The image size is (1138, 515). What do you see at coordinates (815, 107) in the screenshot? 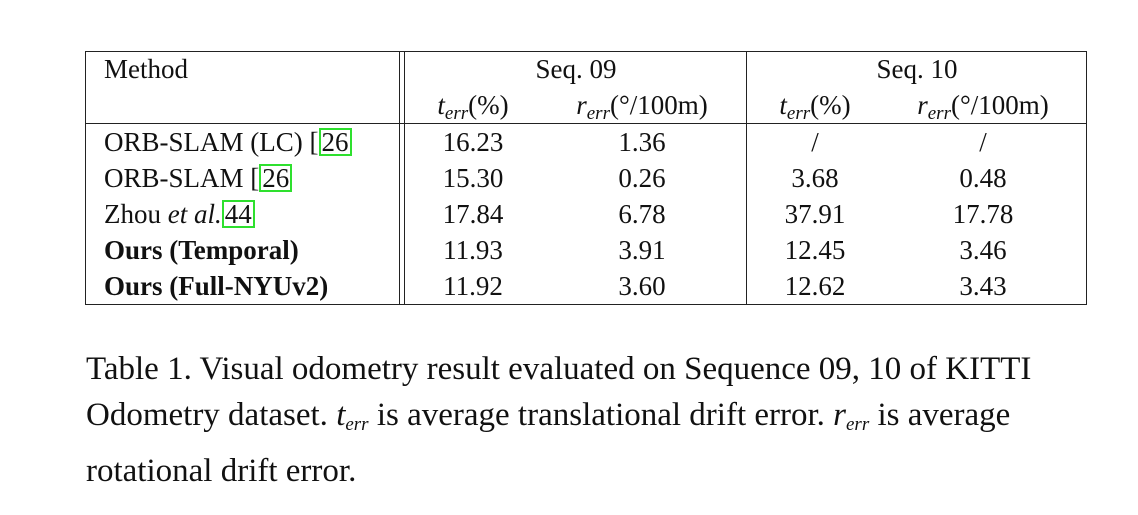
I see `header-t-err-10: terr(%)` at bounding box center [815, 107].